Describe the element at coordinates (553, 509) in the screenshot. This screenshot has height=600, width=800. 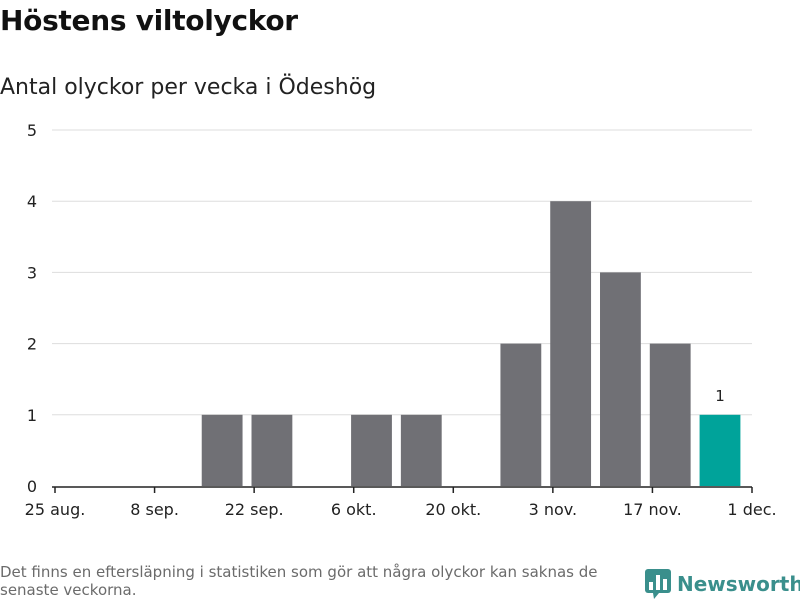
I see `x-tick-label: 3 nov.` at that location.